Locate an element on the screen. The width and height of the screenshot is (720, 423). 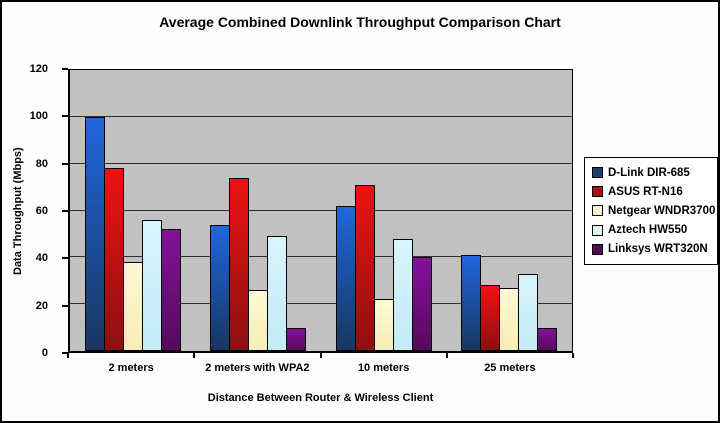
x-category-label: 2 meters with WPA2 is located at coordinates (257, 368).